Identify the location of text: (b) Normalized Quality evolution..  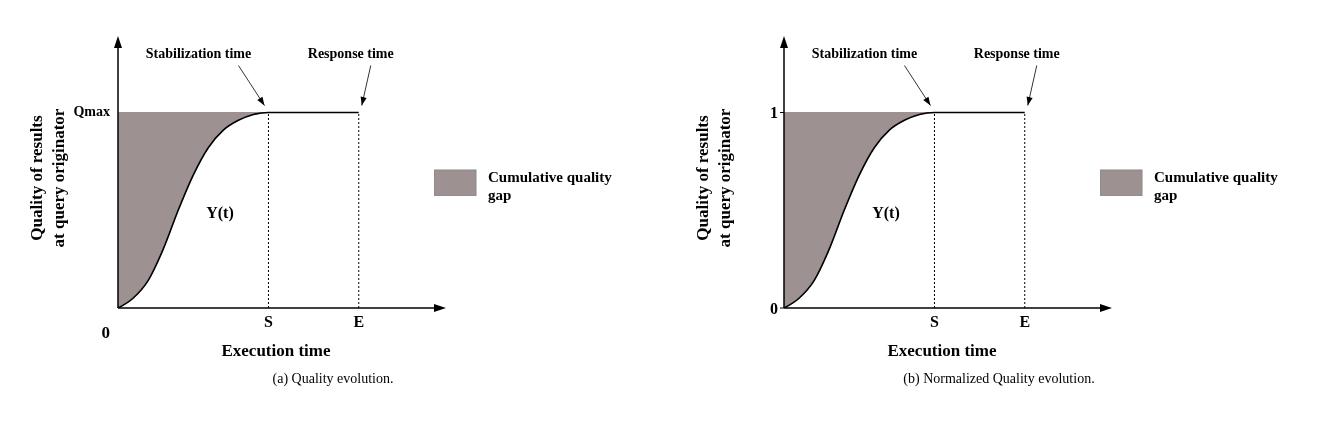
(999, 379).